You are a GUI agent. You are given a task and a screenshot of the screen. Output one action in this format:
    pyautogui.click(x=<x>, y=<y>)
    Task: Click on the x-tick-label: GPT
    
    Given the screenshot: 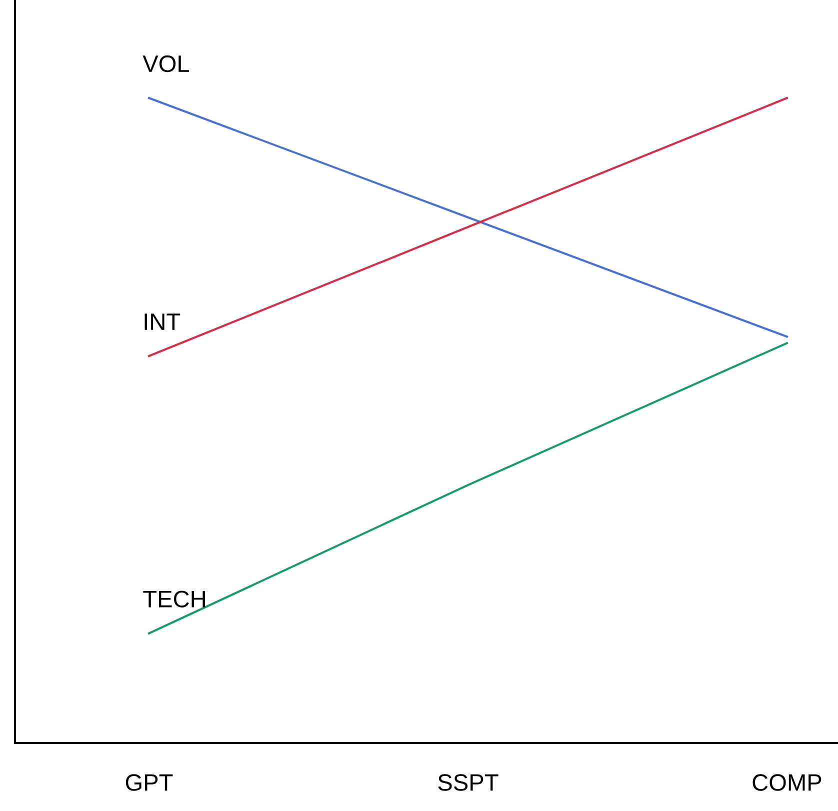 What is the action you would take?
    pyautogui.click(x=149, y=782)
    